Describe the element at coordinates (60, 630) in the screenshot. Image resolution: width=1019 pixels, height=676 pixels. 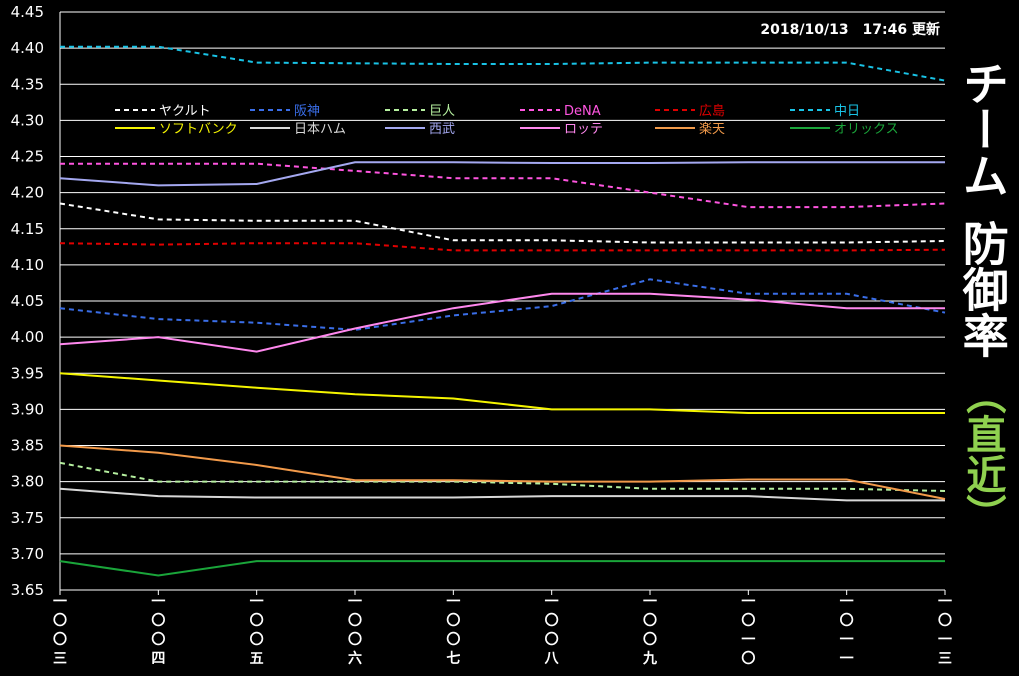
I see `x-tick-label: 一〇〇三` at that location.